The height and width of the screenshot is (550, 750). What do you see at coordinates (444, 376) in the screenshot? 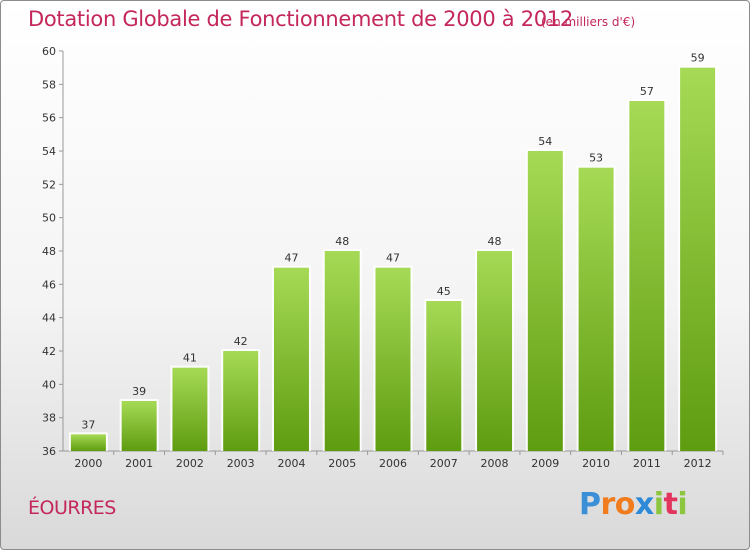
I see `bar-2007` at bounding box center [444, 376].